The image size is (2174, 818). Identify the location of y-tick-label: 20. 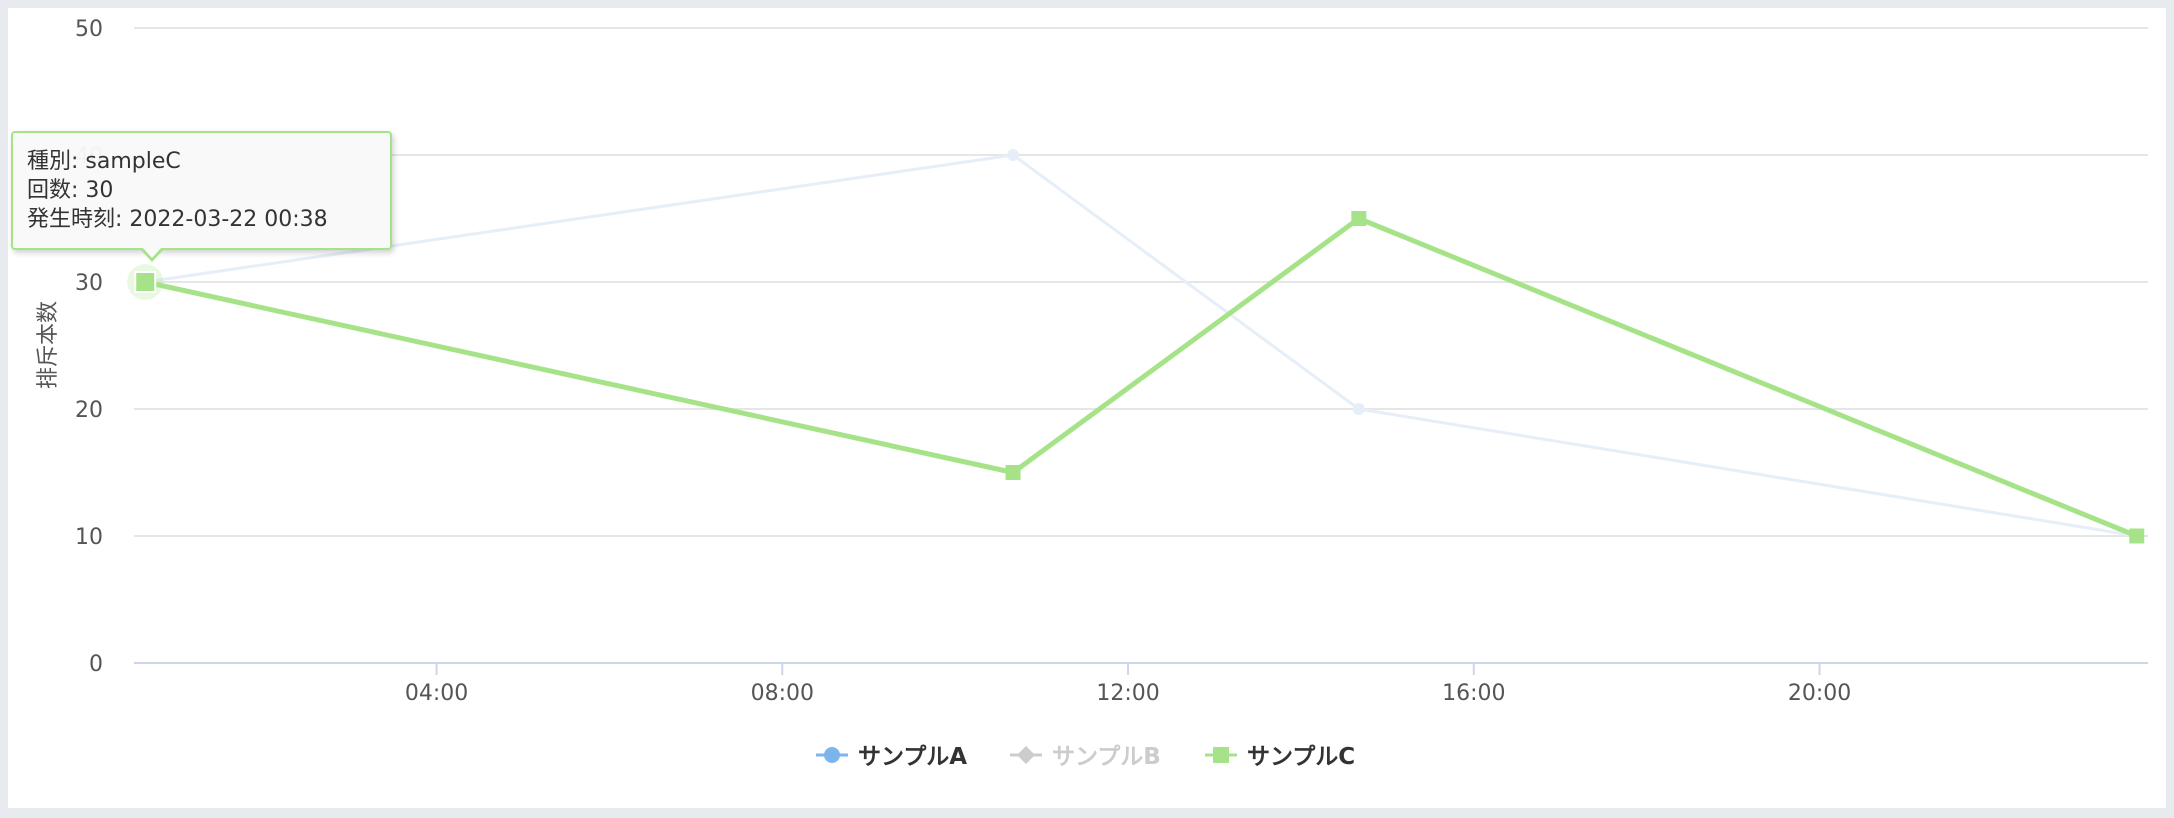
(89, 410).